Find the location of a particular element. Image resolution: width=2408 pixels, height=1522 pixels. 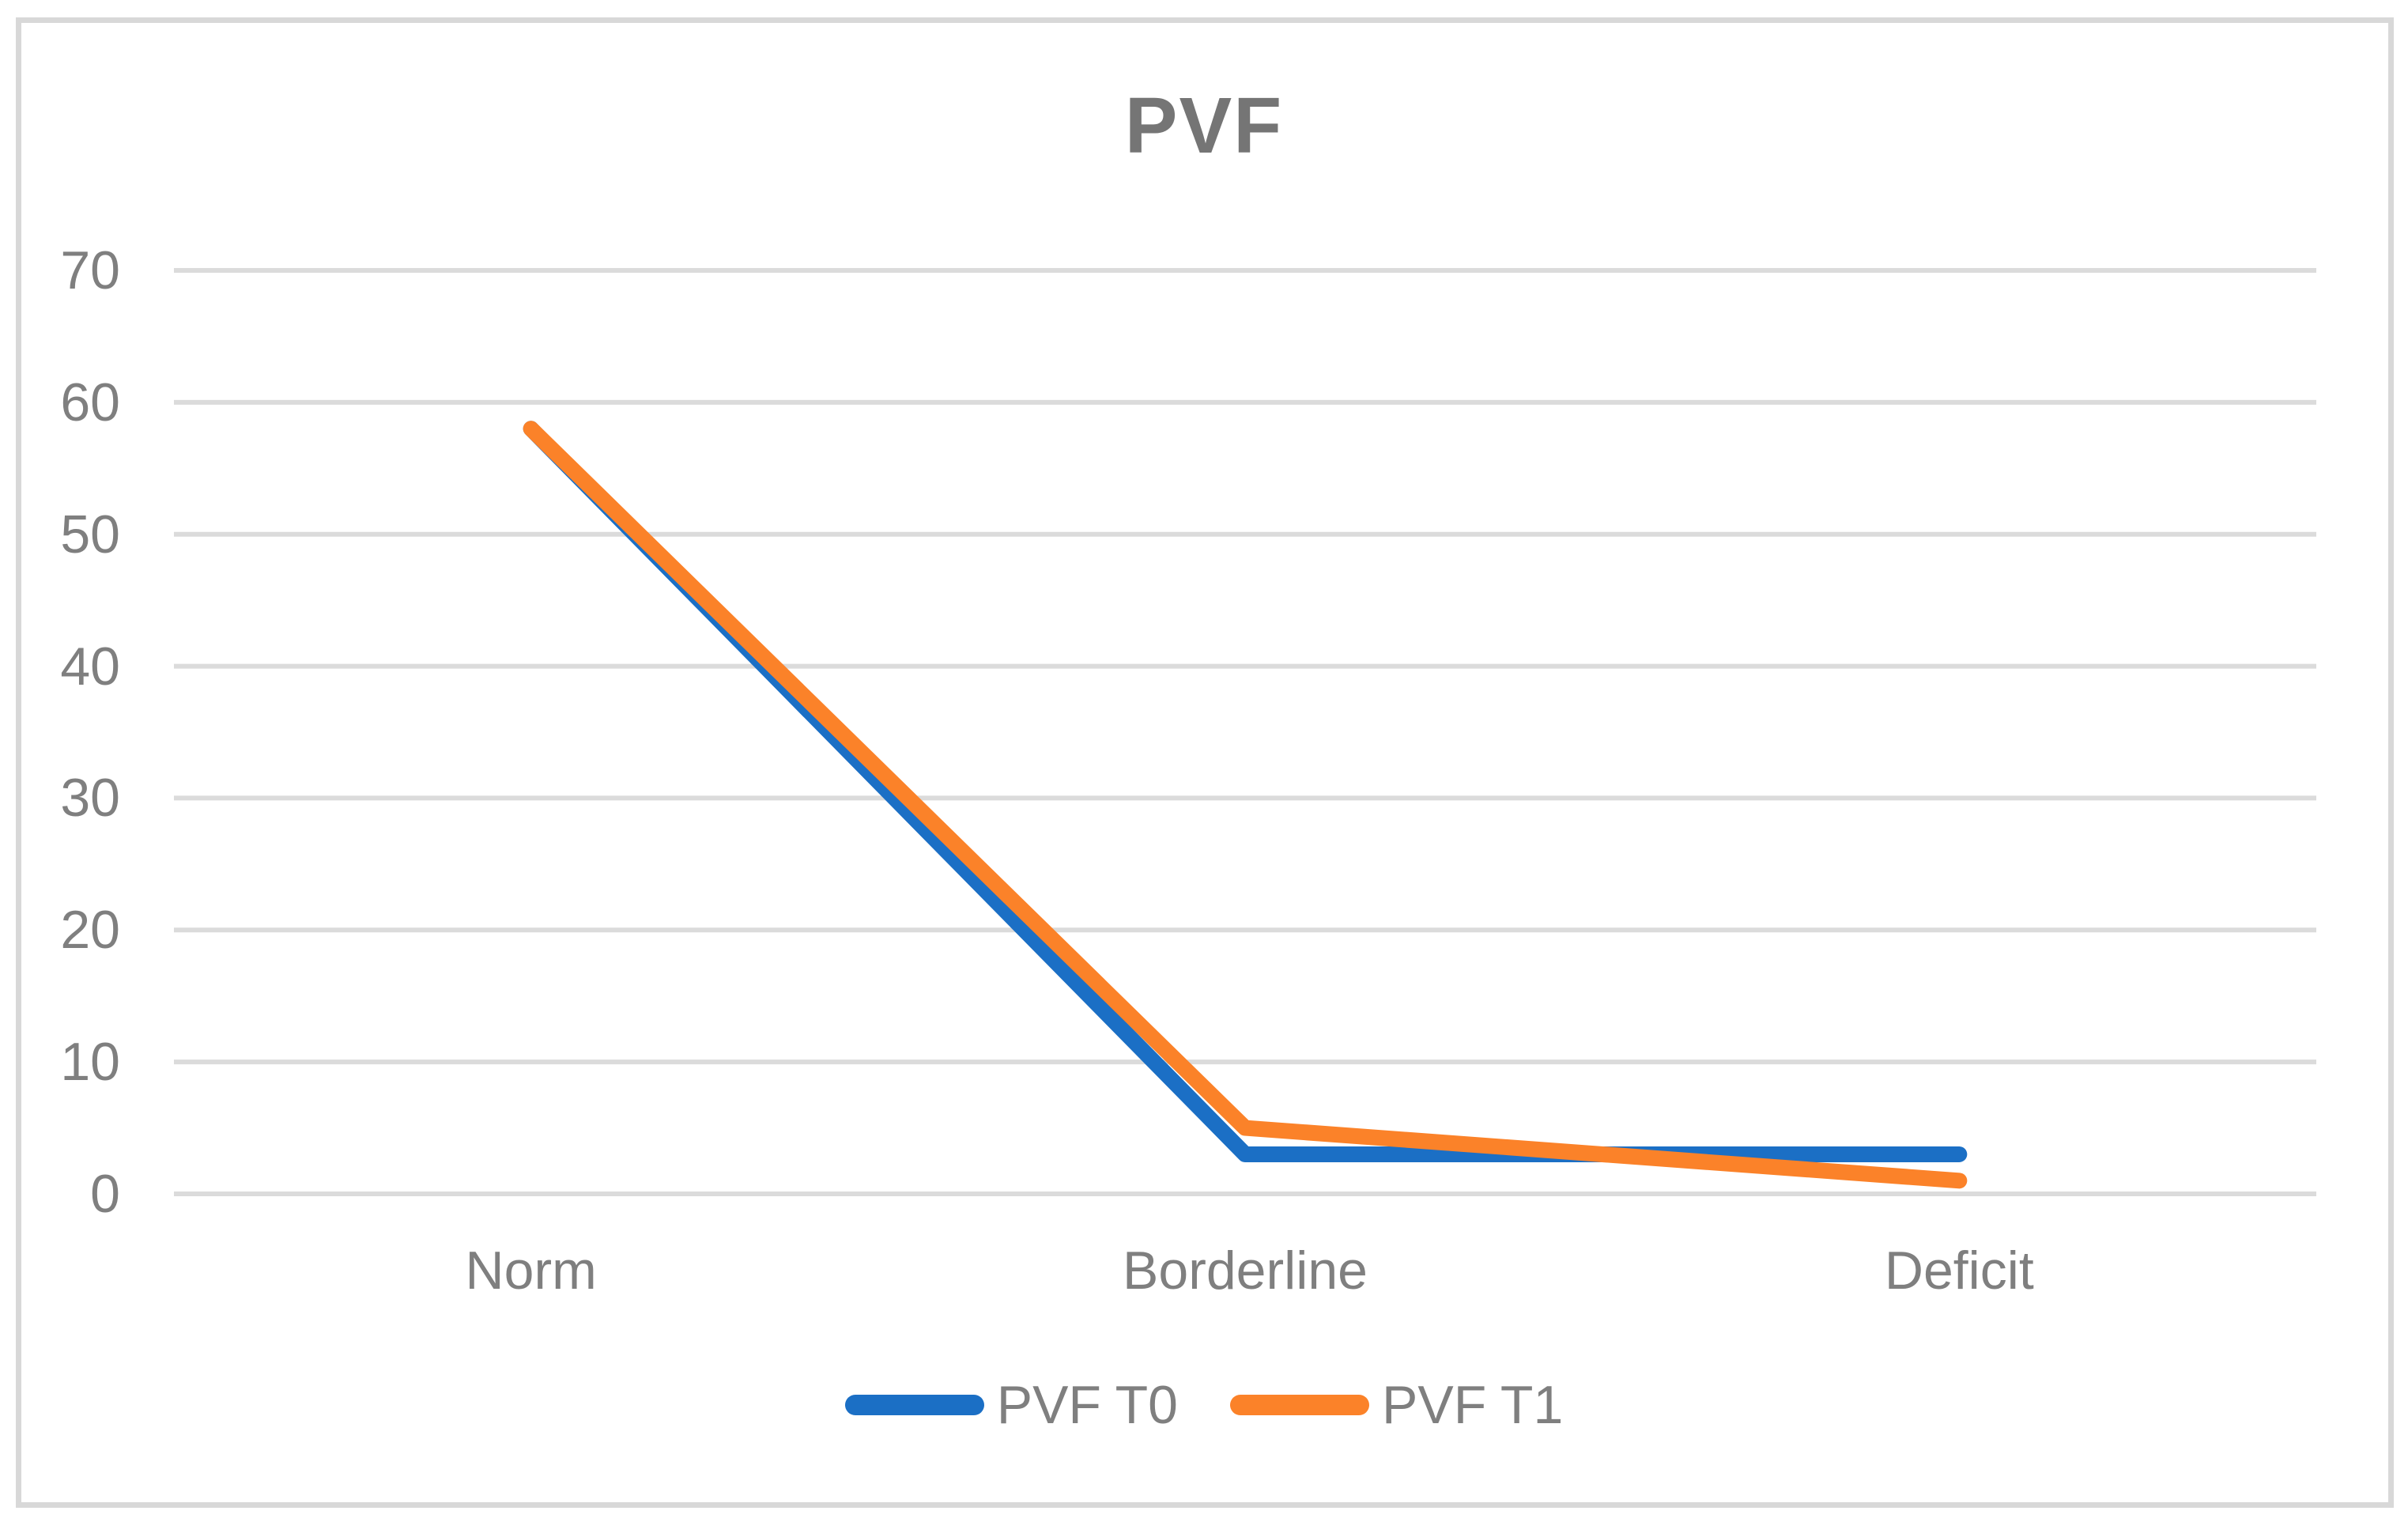

y-axis-tick-label-60: 60 is located at coordinates (90, 402).